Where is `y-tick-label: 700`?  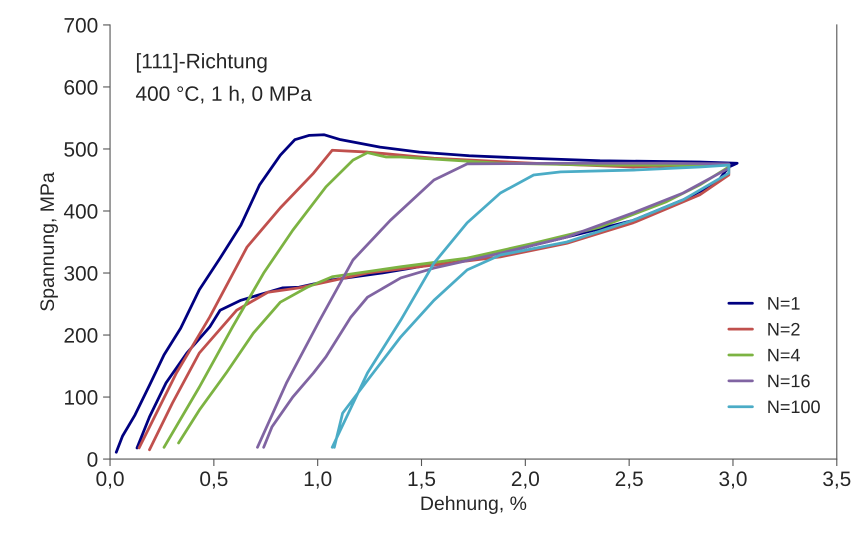 y-tick-label: 700 is located at coordinates (81, 25).